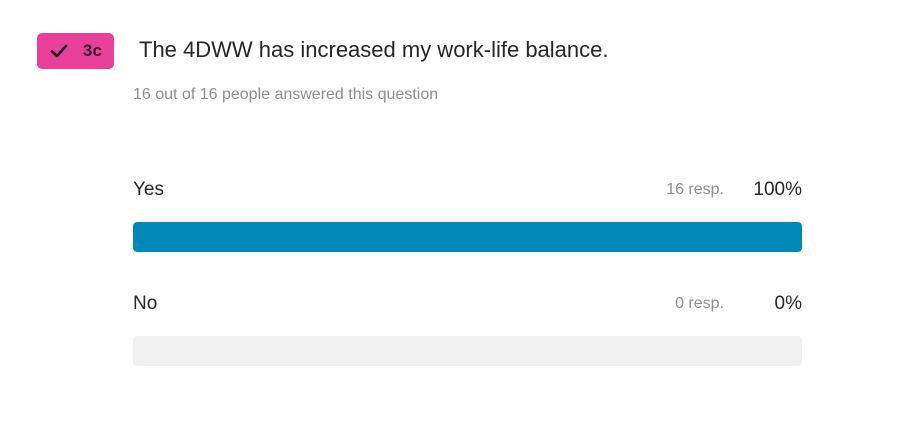 The height and width of the screenshot is (446, 900). Describe the element at coordinates (75, 51) in the screenshot. I see `question-badge: 3c` at that location.